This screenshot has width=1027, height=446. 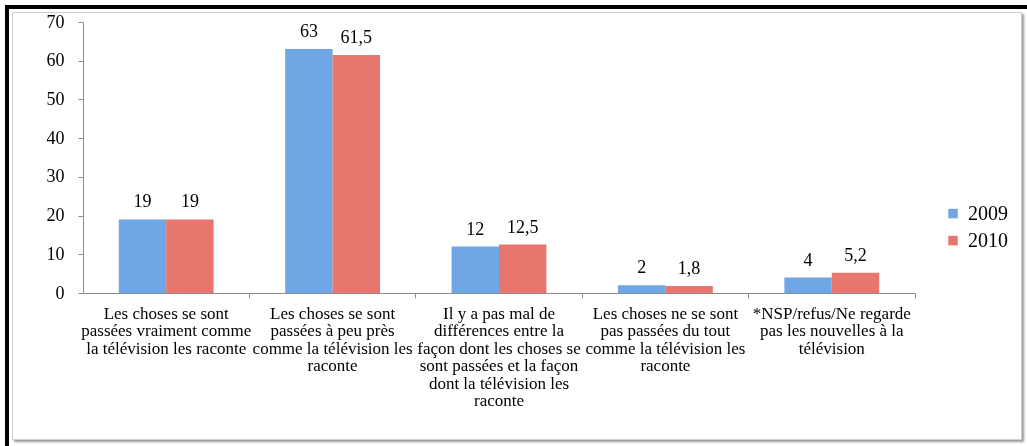 I want to click on y-tick-label: 0, so click(x=60, y=292).